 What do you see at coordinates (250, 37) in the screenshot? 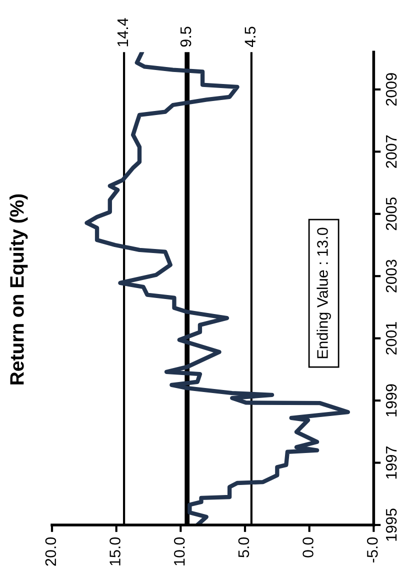
I see `ref-line-label: 4.5` at bounding box center [250, 37].